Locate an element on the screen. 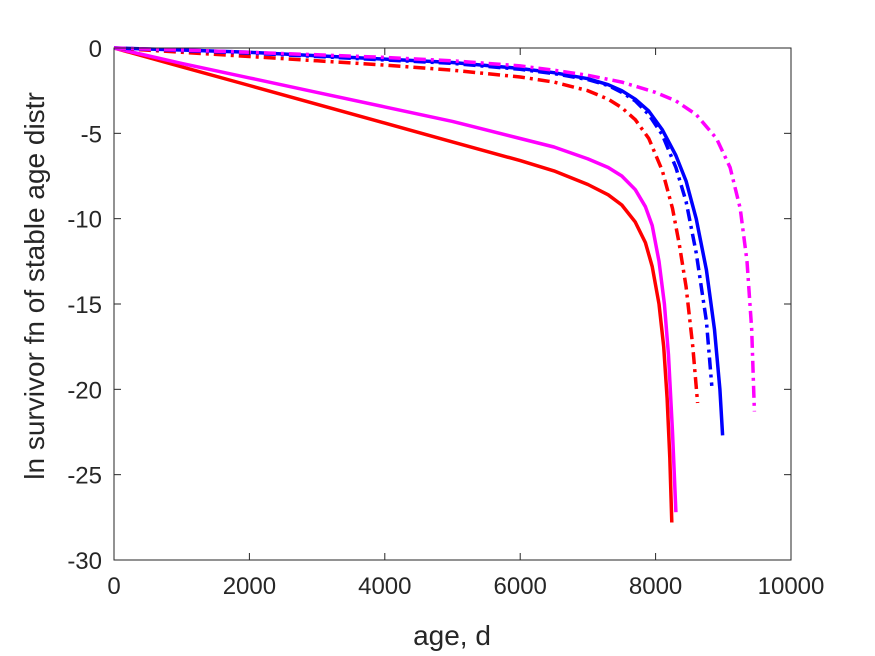 This screenshot has height=656, width=875. y-tick-label: -5 is located at coordinates (91, 134).